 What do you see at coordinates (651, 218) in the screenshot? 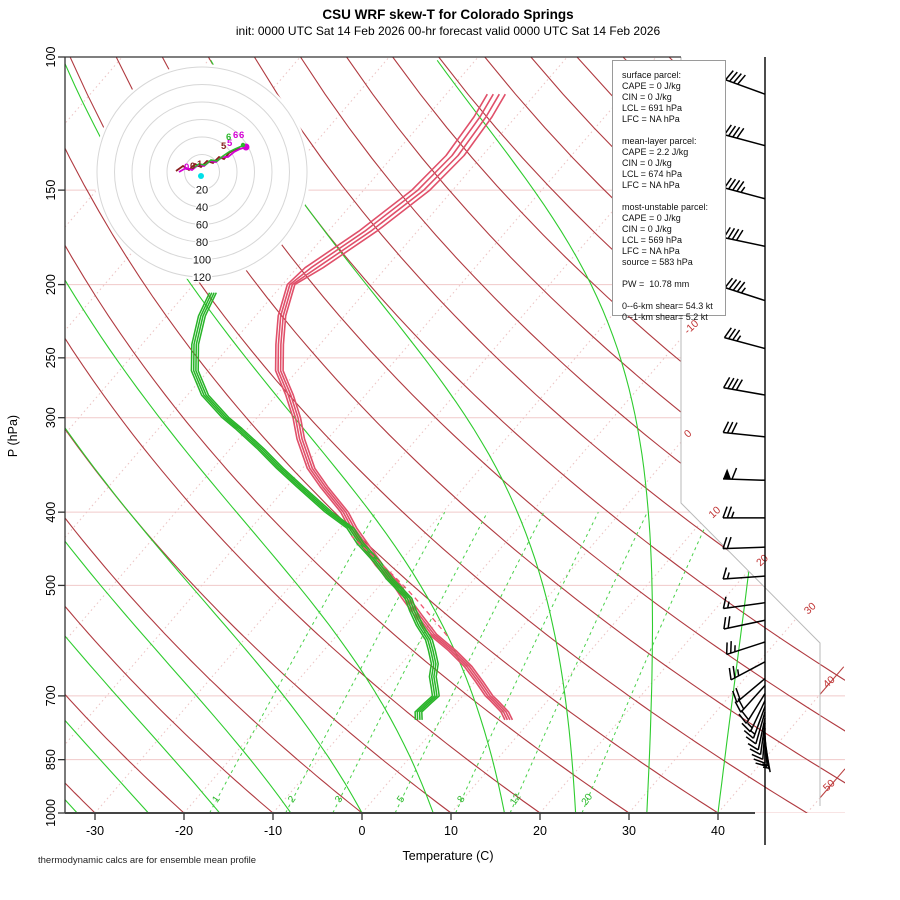
I see `parcel-info-line: CAPE = 0 J/kg` at bounding box center [651, 218].